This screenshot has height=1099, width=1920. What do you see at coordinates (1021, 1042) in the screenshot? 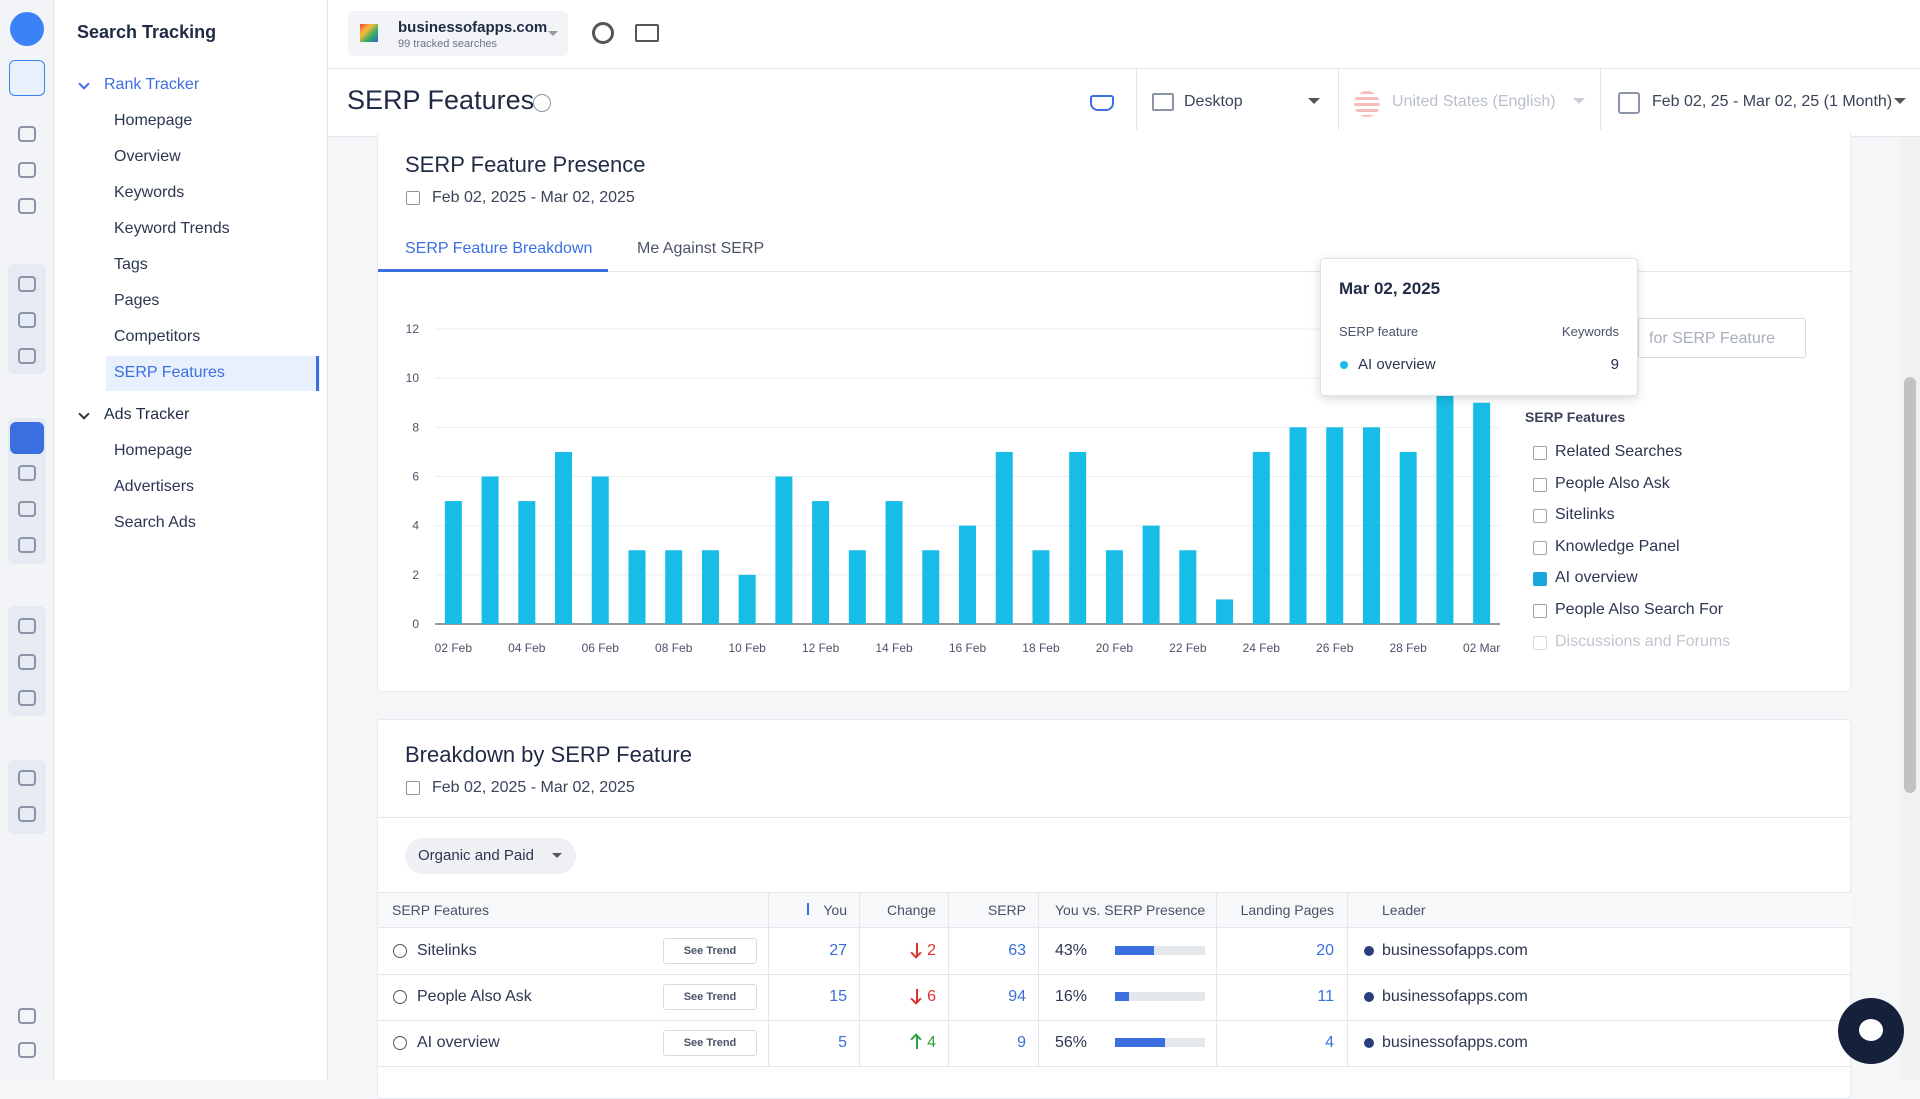
I see `serp-value: 9` at bounding box center [1021, 1042].